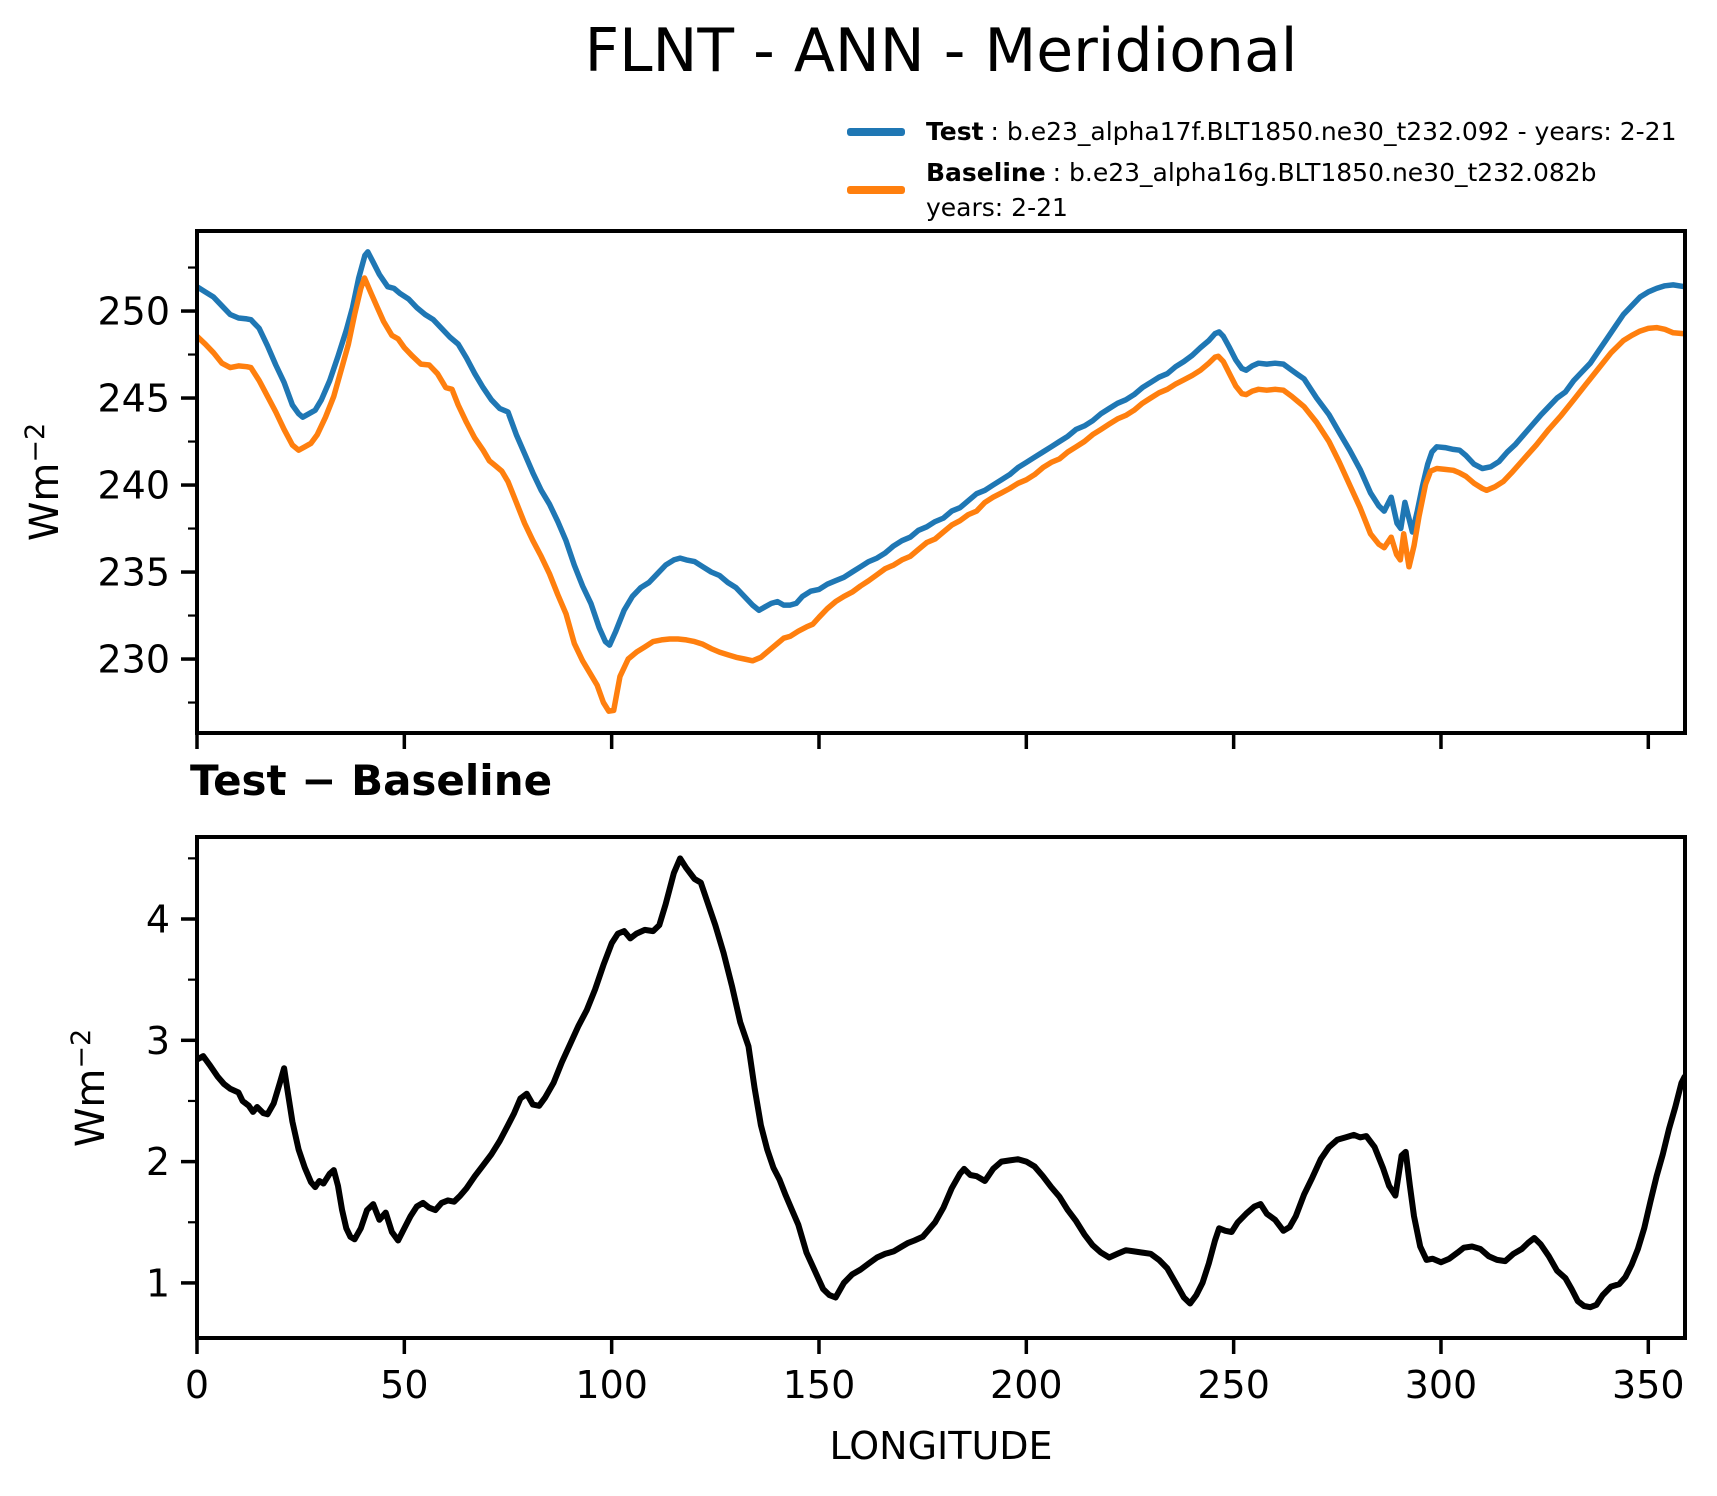  What do you see at coordinates (611, 1385) in the screenshot?
I see `x-tick-label: 100` at bounding box center [611, 1385].